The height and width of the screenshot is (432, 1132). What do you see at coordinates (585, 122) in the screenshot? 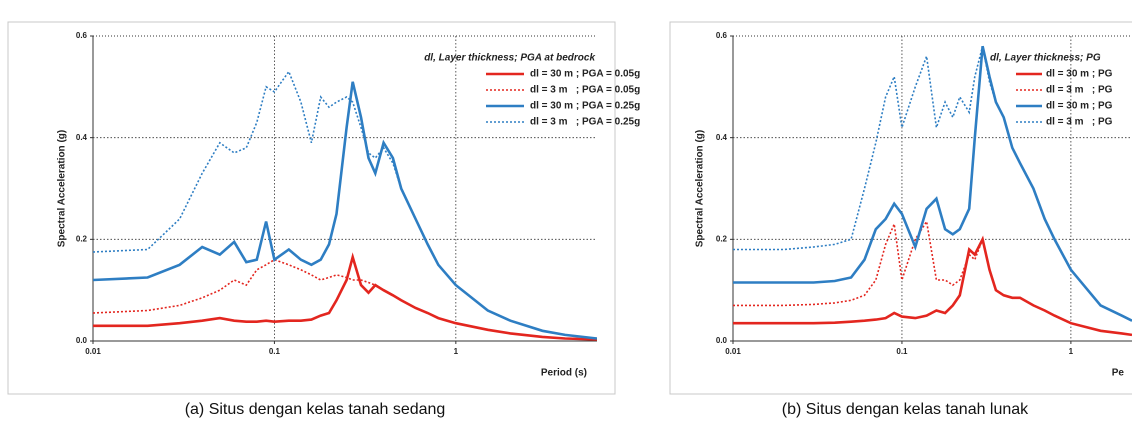
I see `legend-label: dl = 3 m ; PGA = 0.25g` at bounding box center [585, 122].